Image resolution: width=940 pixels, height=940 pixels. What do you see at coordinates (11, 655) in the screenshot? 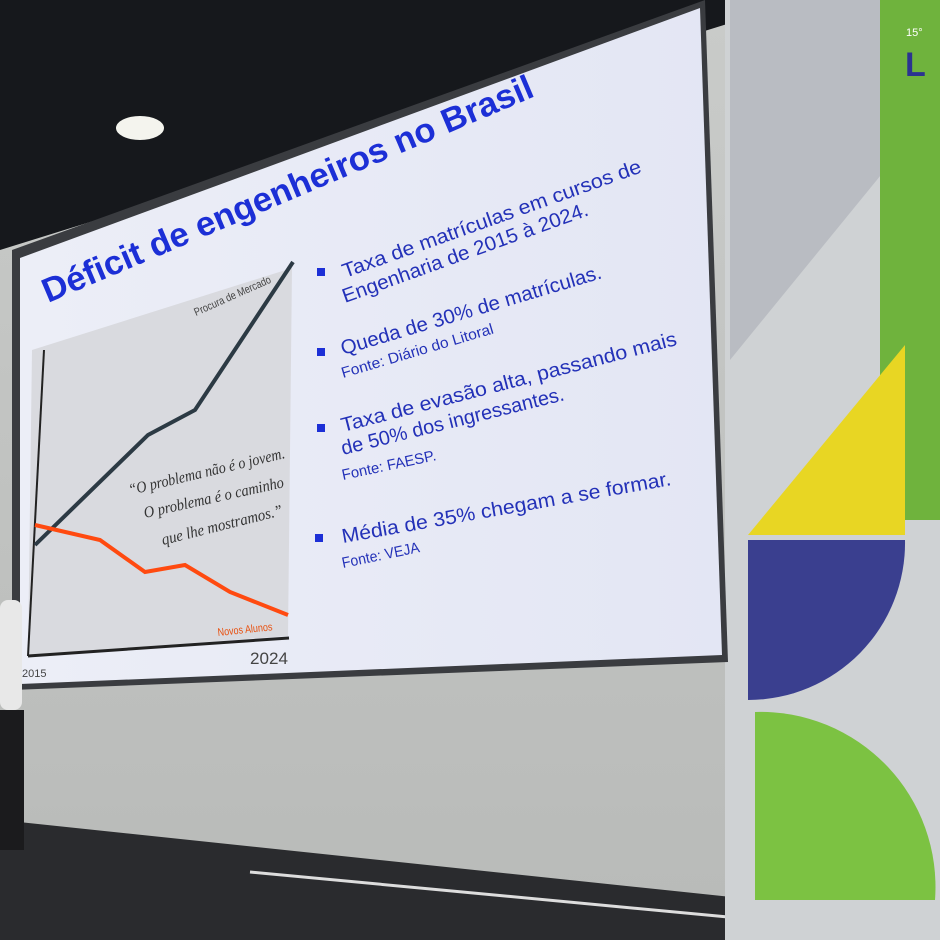
I see `presenter` at bounding box center [11, 655].